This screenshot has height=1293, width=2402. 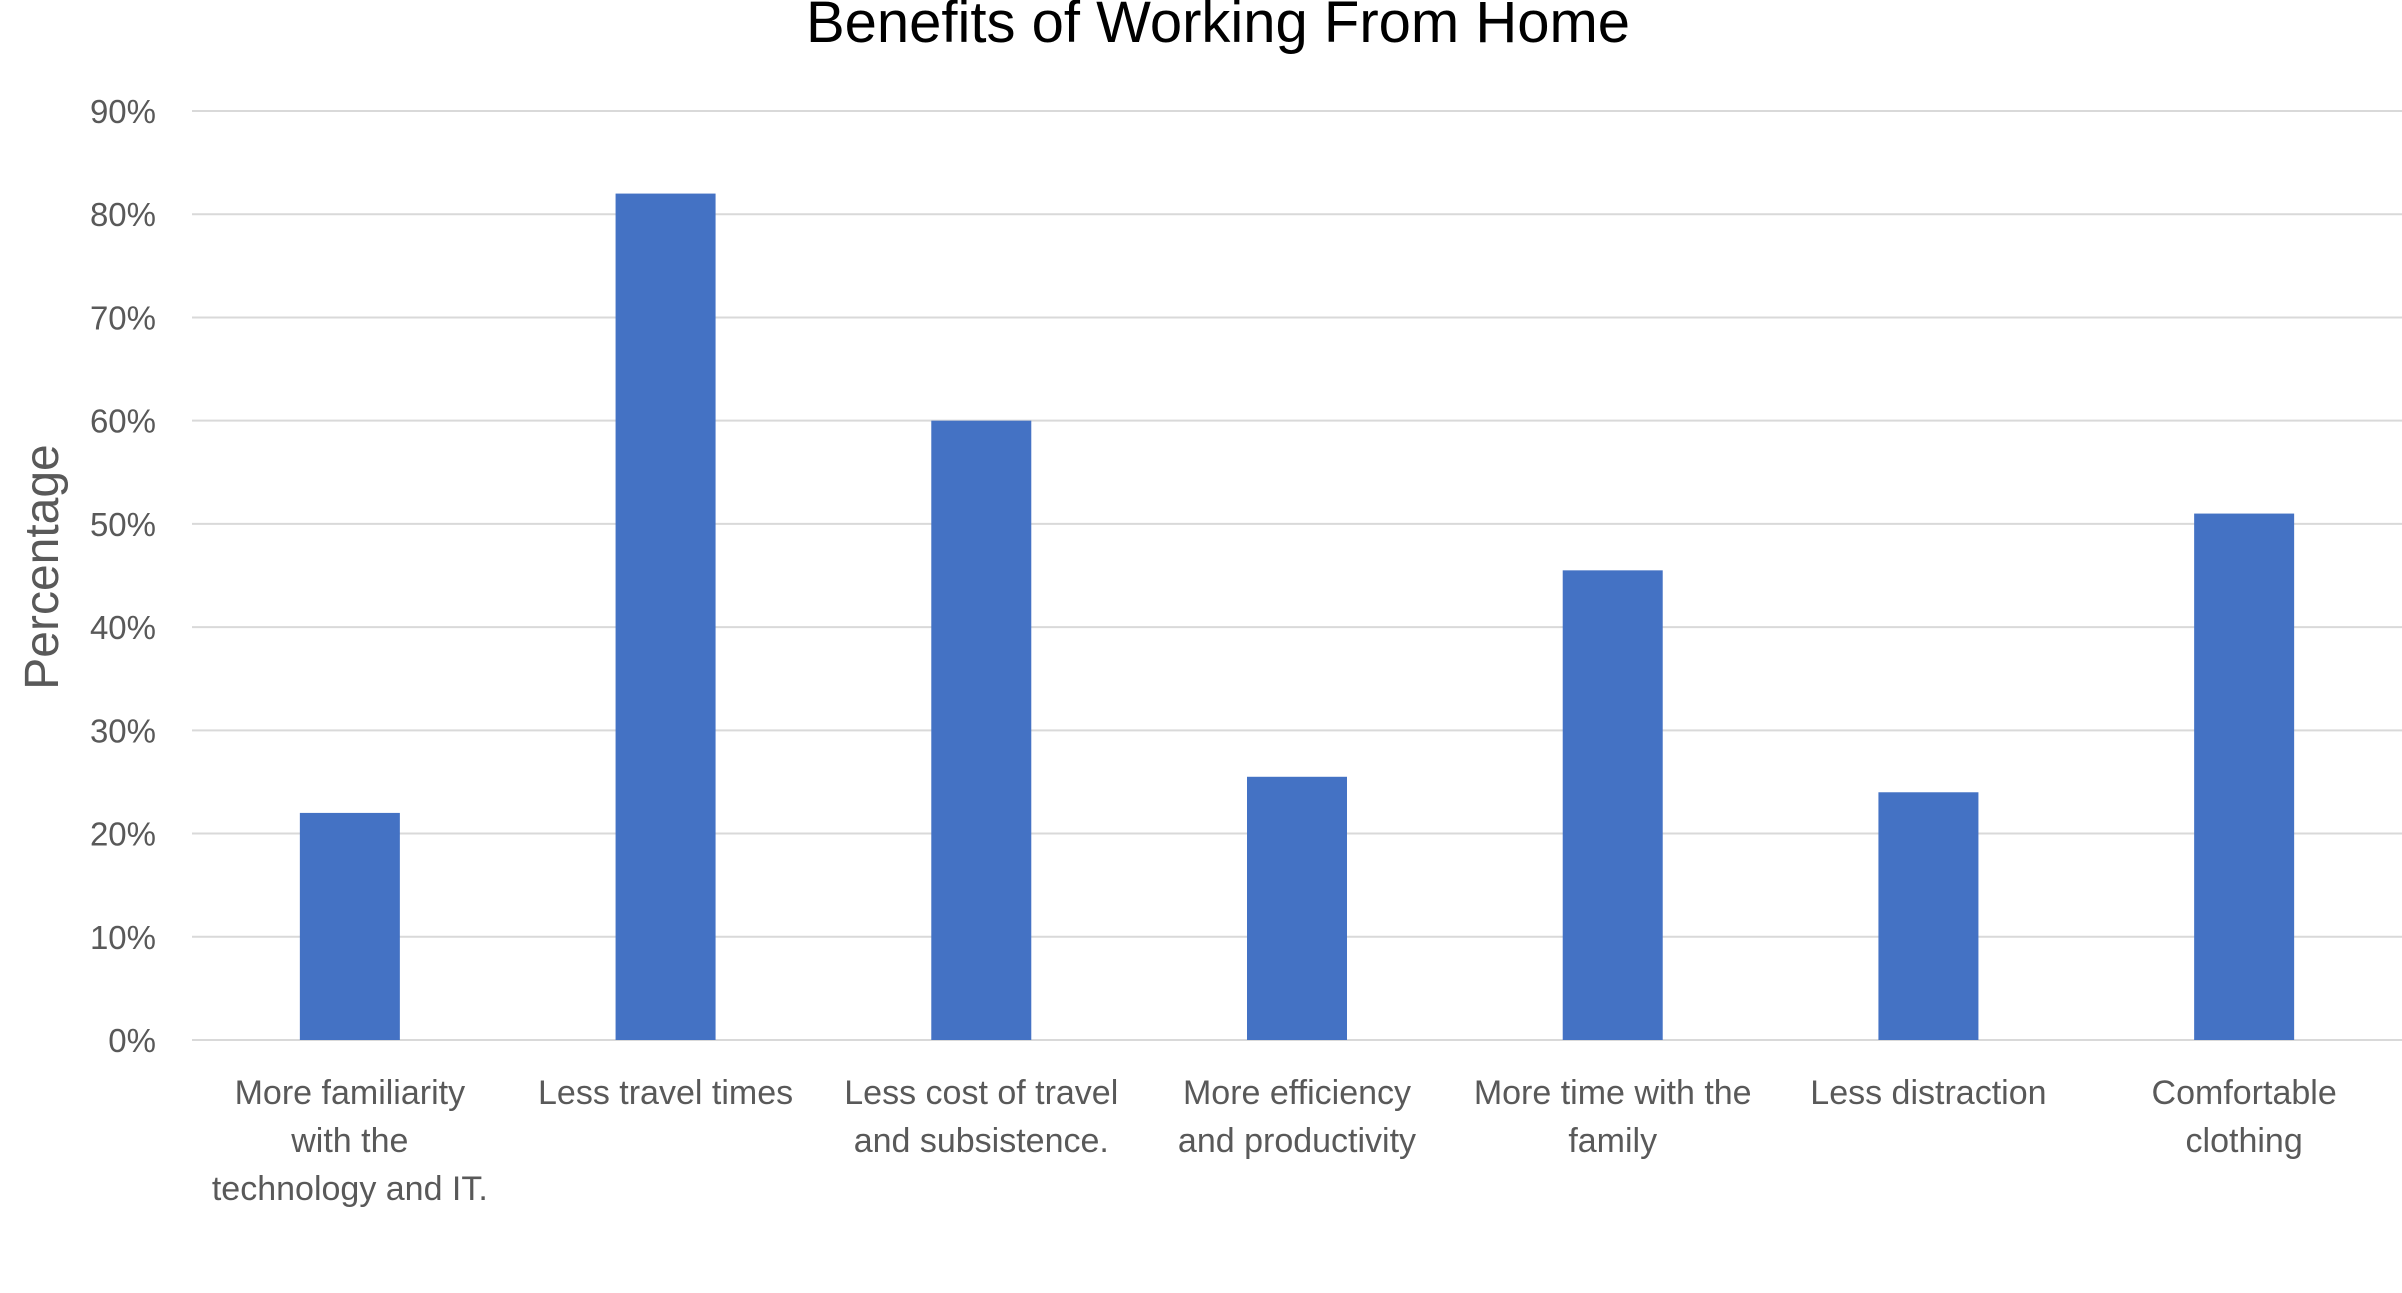 I want to click on x-tick-label-line: Less cost of travel, so click(x=981, y=1093).